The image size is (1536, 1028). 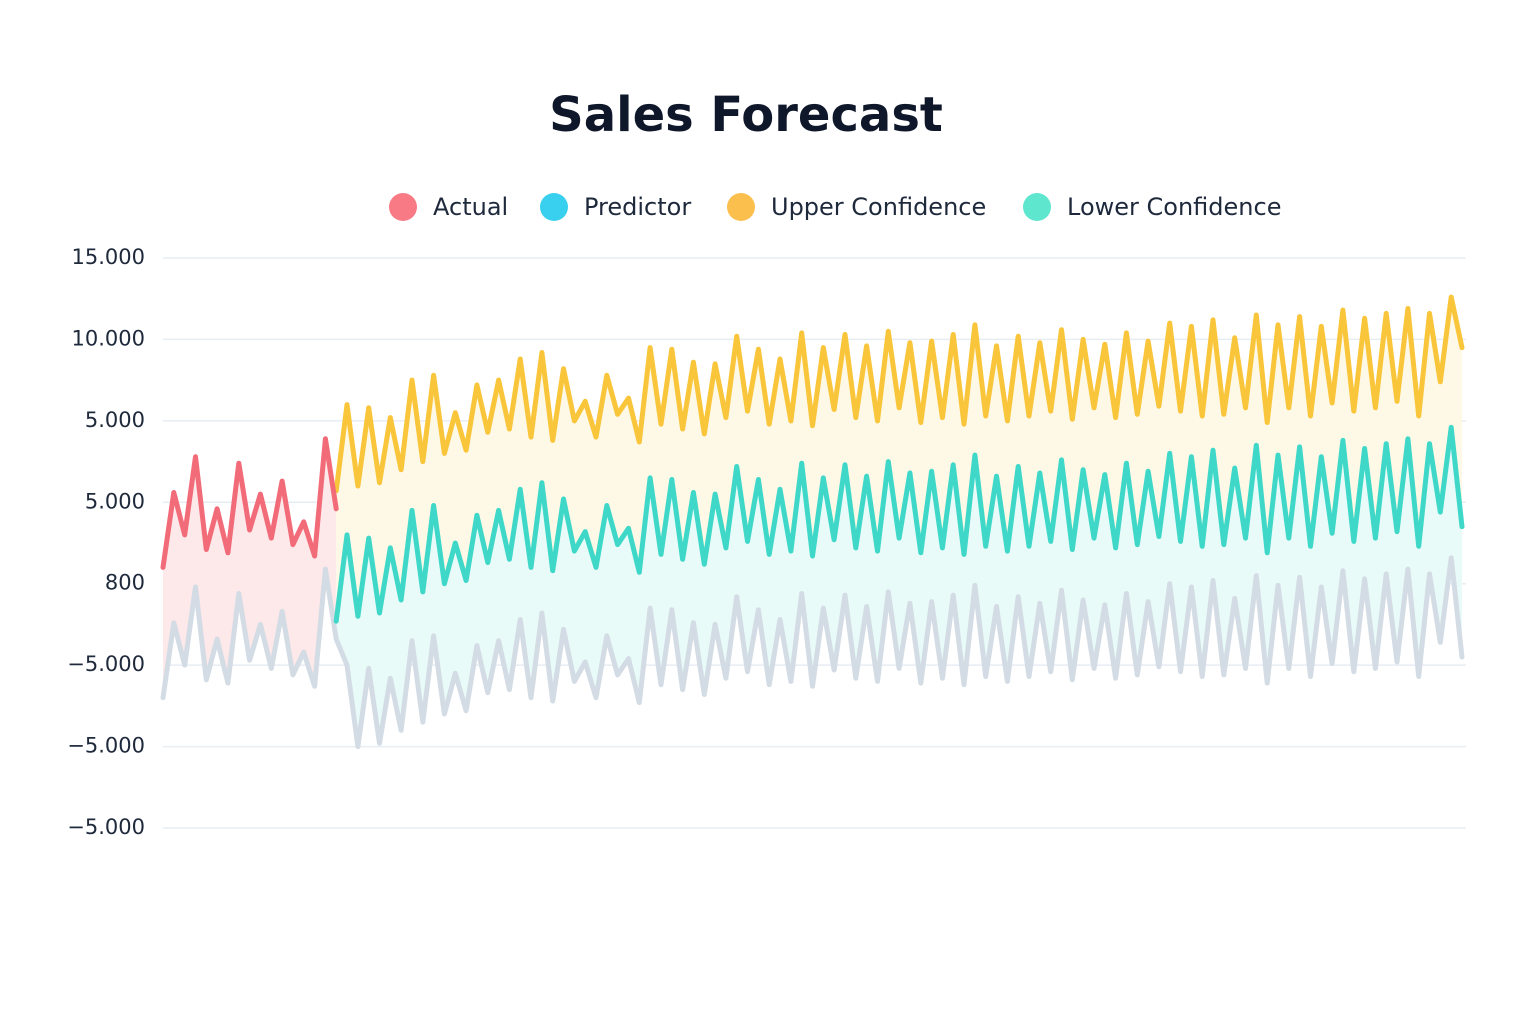 I want to click on y-tick-label: 10.000, so click(x=108, y=338).